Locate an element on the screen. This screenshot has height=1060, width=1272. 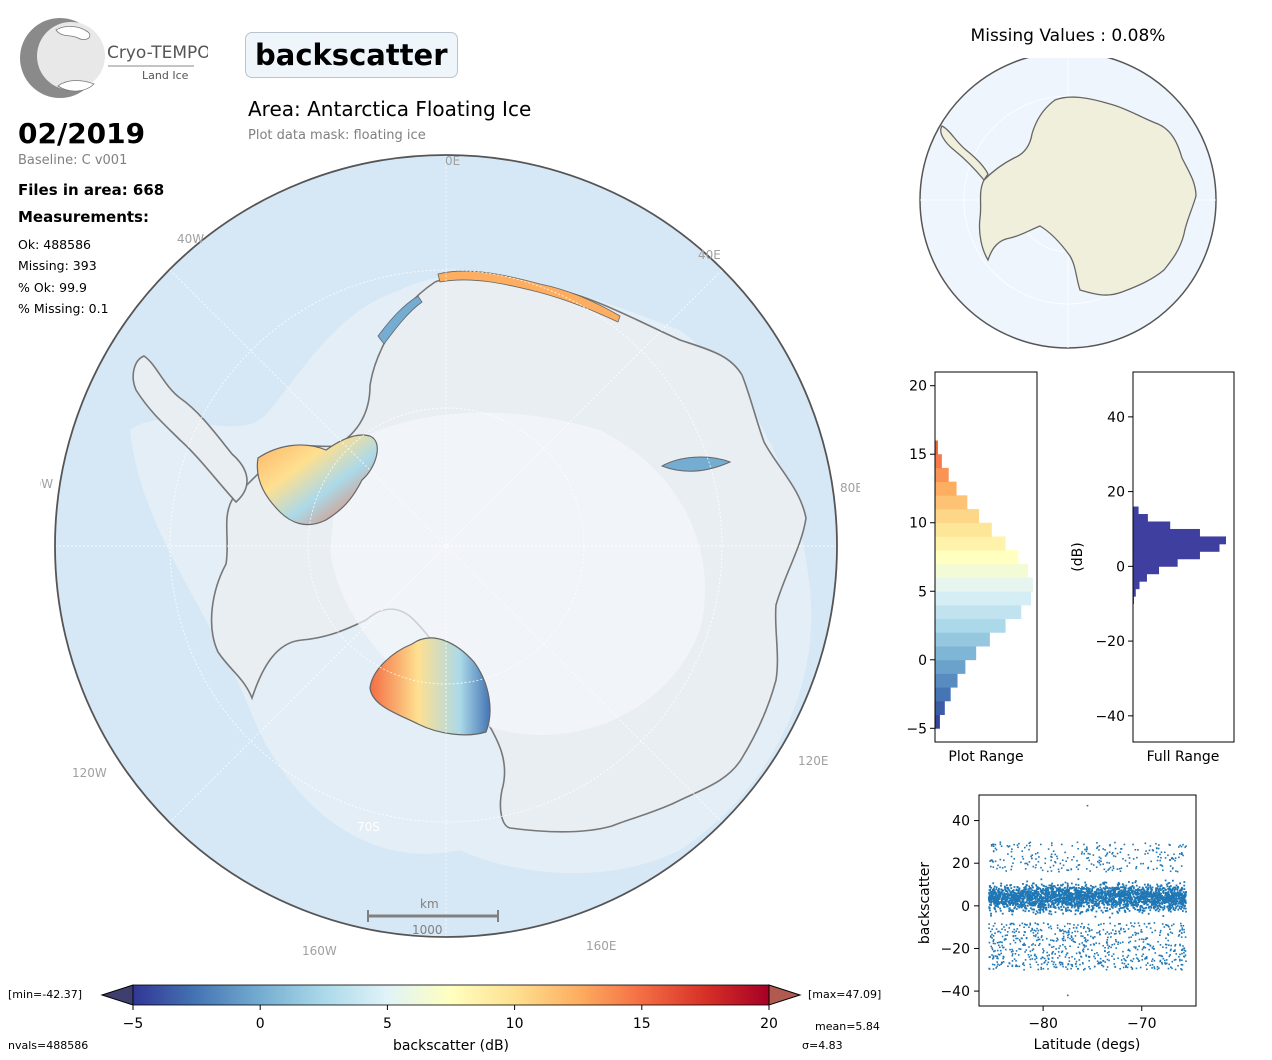
full-range-ylabel: (dB) is located at coordinates (1078, 556).